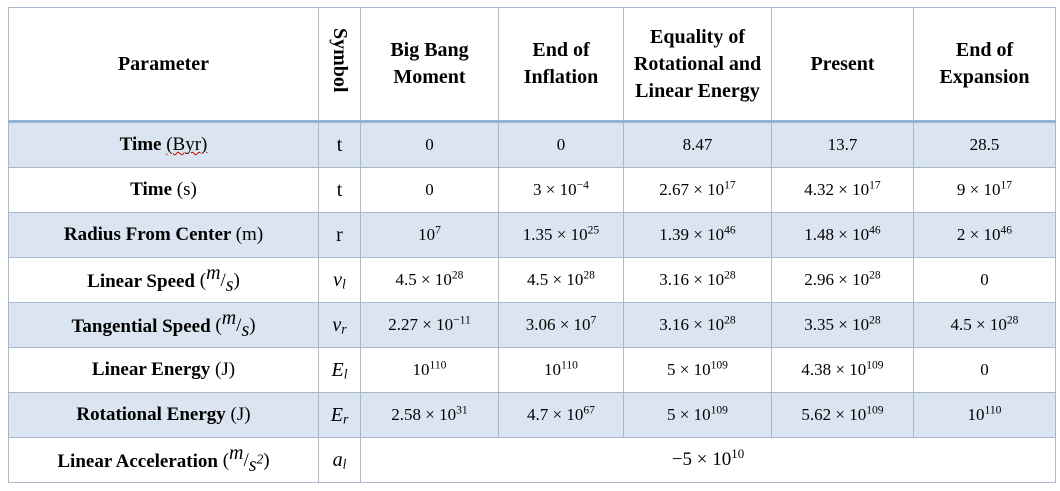  I want to click on header-cell: End of Expansion, so click(984, 65).